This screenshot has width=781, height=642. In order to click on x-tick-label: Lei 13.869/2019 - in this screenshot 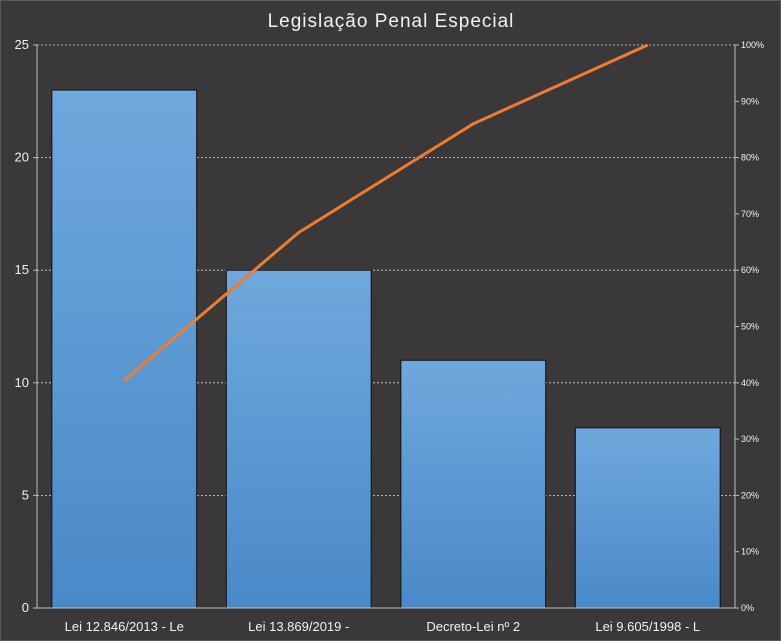, I will do `click(298, 626)`.